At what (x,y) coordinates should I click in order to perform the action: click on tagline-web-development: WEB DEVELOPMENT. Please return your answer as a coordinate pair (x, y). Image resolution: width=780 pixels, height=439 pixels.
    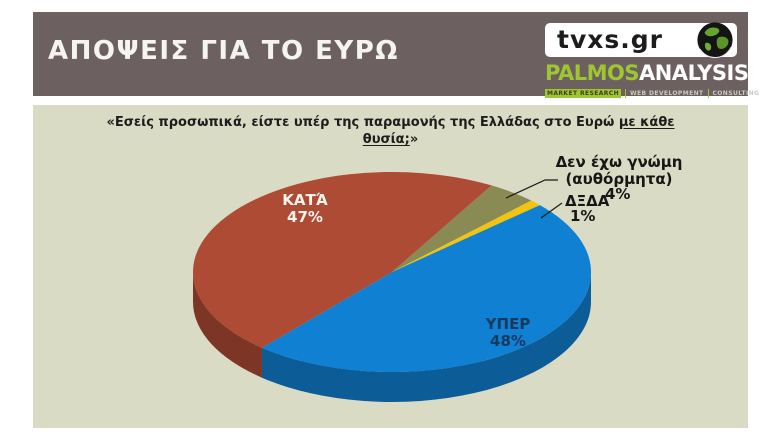
    Looking at the image, I should click on (664, 93).